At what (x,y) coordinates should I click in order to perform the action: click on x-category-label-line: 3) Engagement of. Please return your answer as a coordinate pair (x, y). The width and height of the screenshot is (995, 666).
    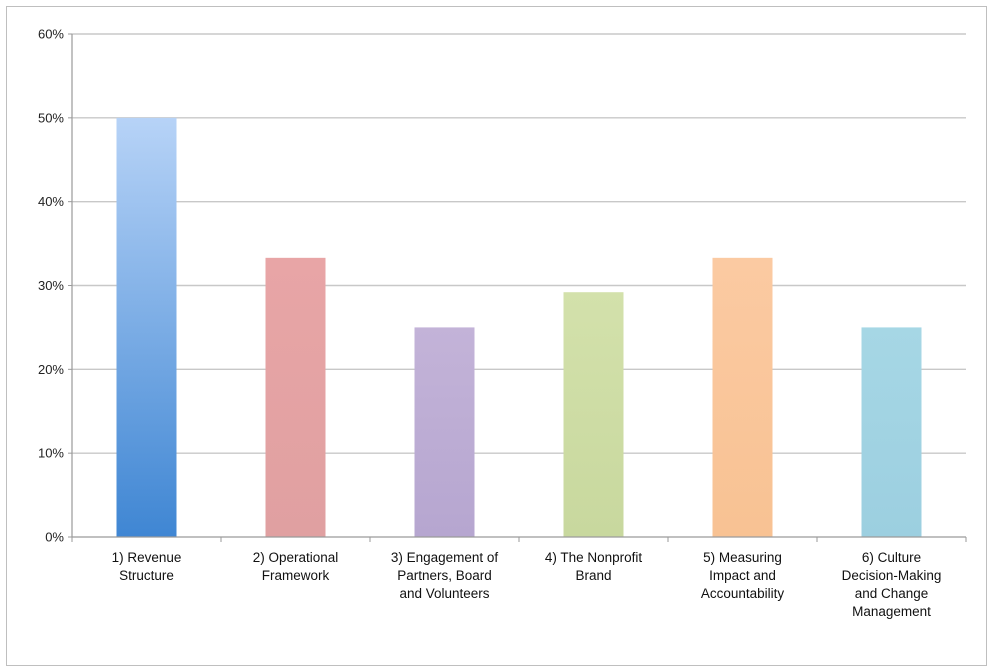
    Looking at the image, I should click on (444, 557).